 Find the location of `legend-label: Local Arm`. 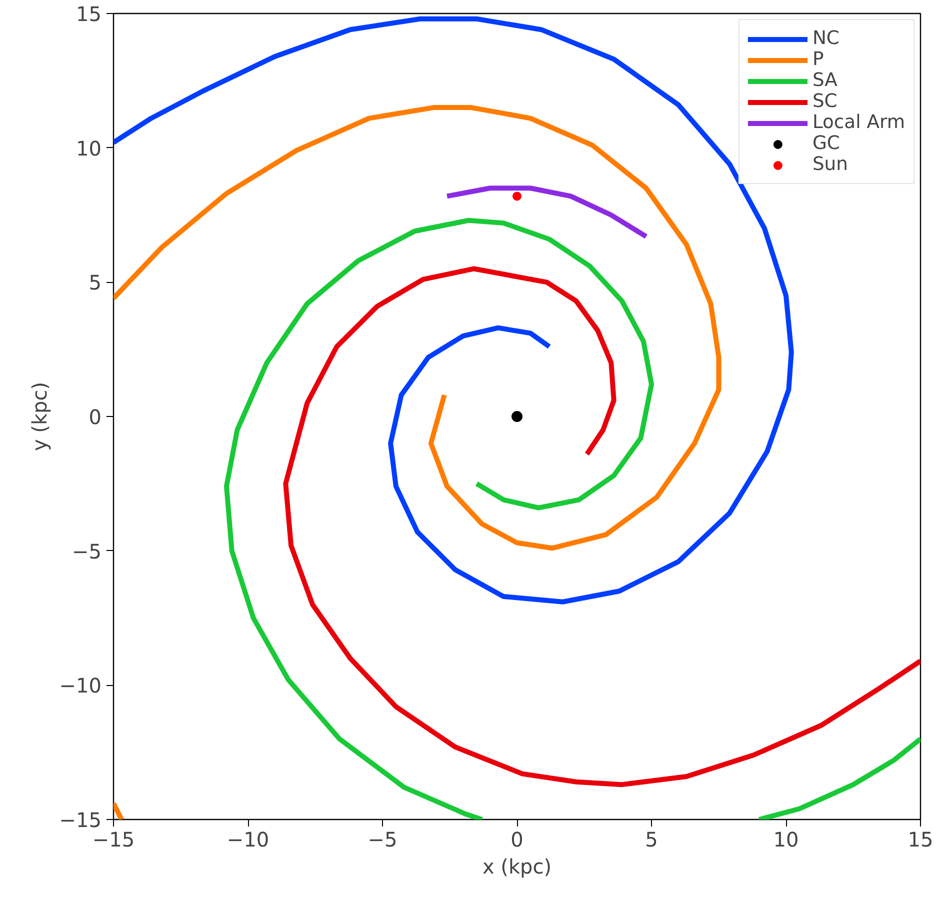

legend-label: Local Arm is located at coordinates (858, 122).